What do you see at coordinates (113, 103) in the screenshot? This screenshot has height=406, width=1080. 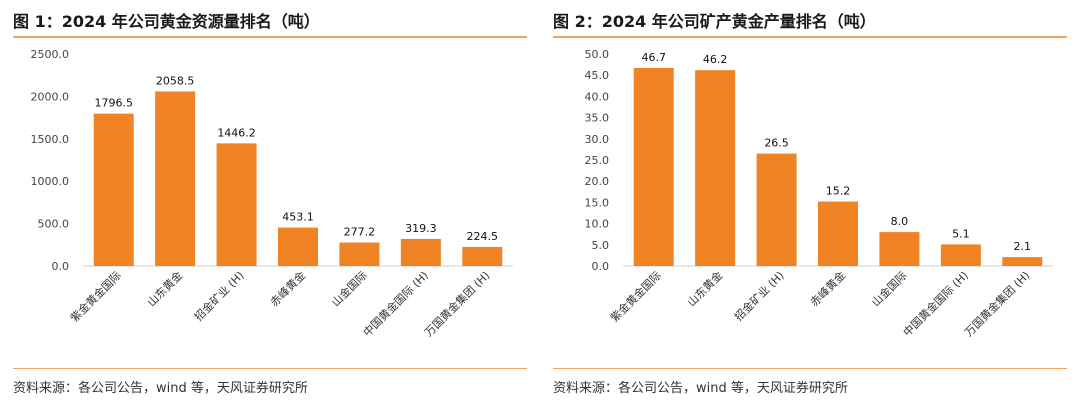 I see `bar-value-label: 1796.5` at bounding box center [113, 103].